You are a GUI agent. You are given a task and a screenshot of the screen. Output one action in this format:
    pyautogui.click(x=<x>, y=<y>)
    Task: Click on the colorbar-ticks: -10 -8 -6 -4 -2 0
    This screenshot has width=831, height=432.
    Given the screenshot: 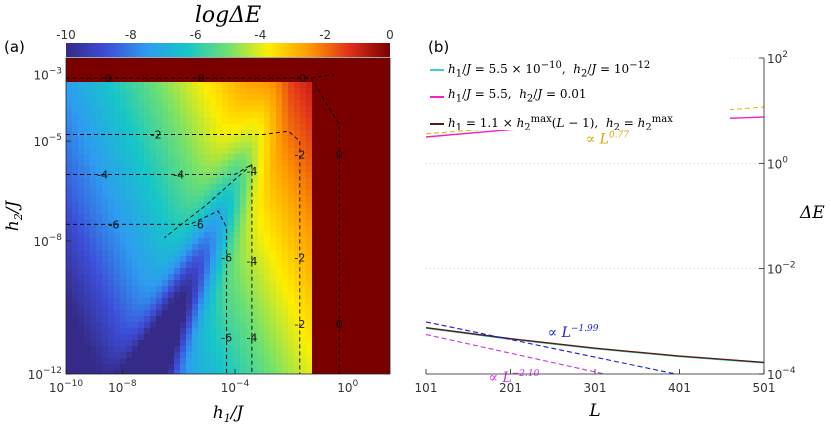 What is the action you would take?
    pyautogui.click(x=225, y=35)
    